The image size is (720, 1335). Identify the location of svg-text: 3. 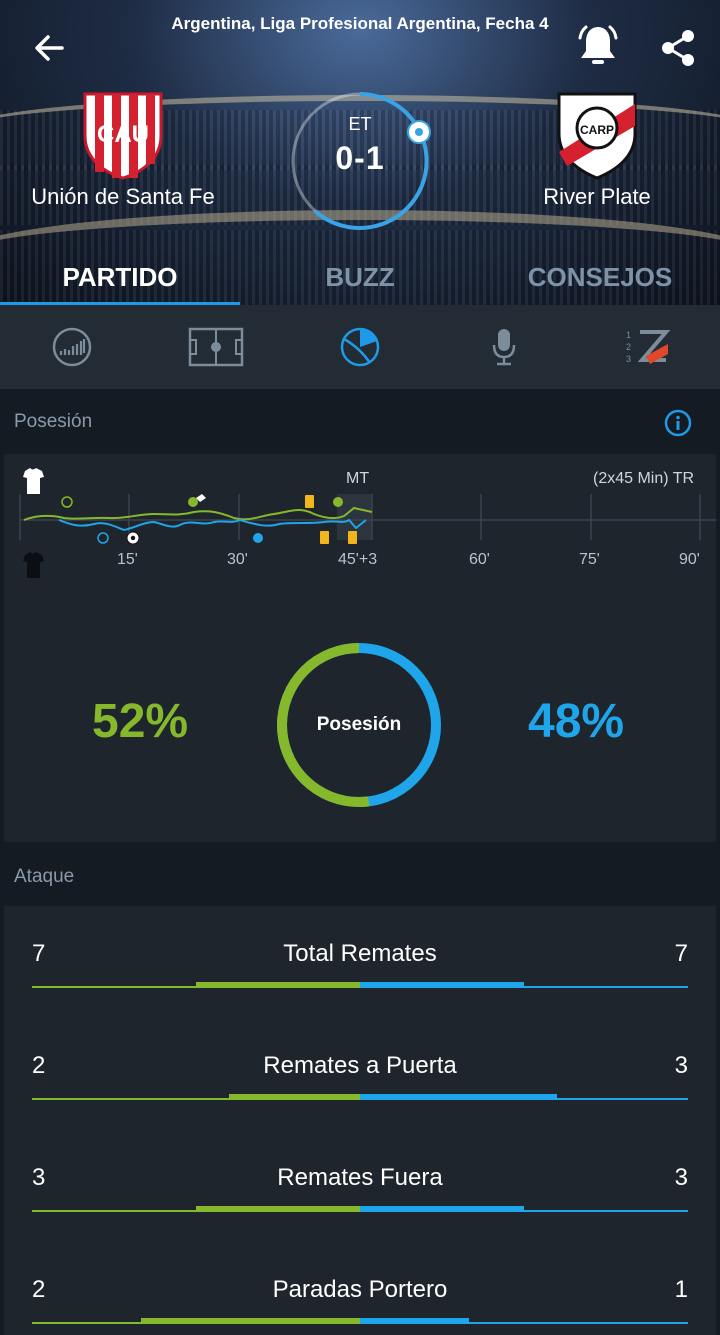
(628, 359).